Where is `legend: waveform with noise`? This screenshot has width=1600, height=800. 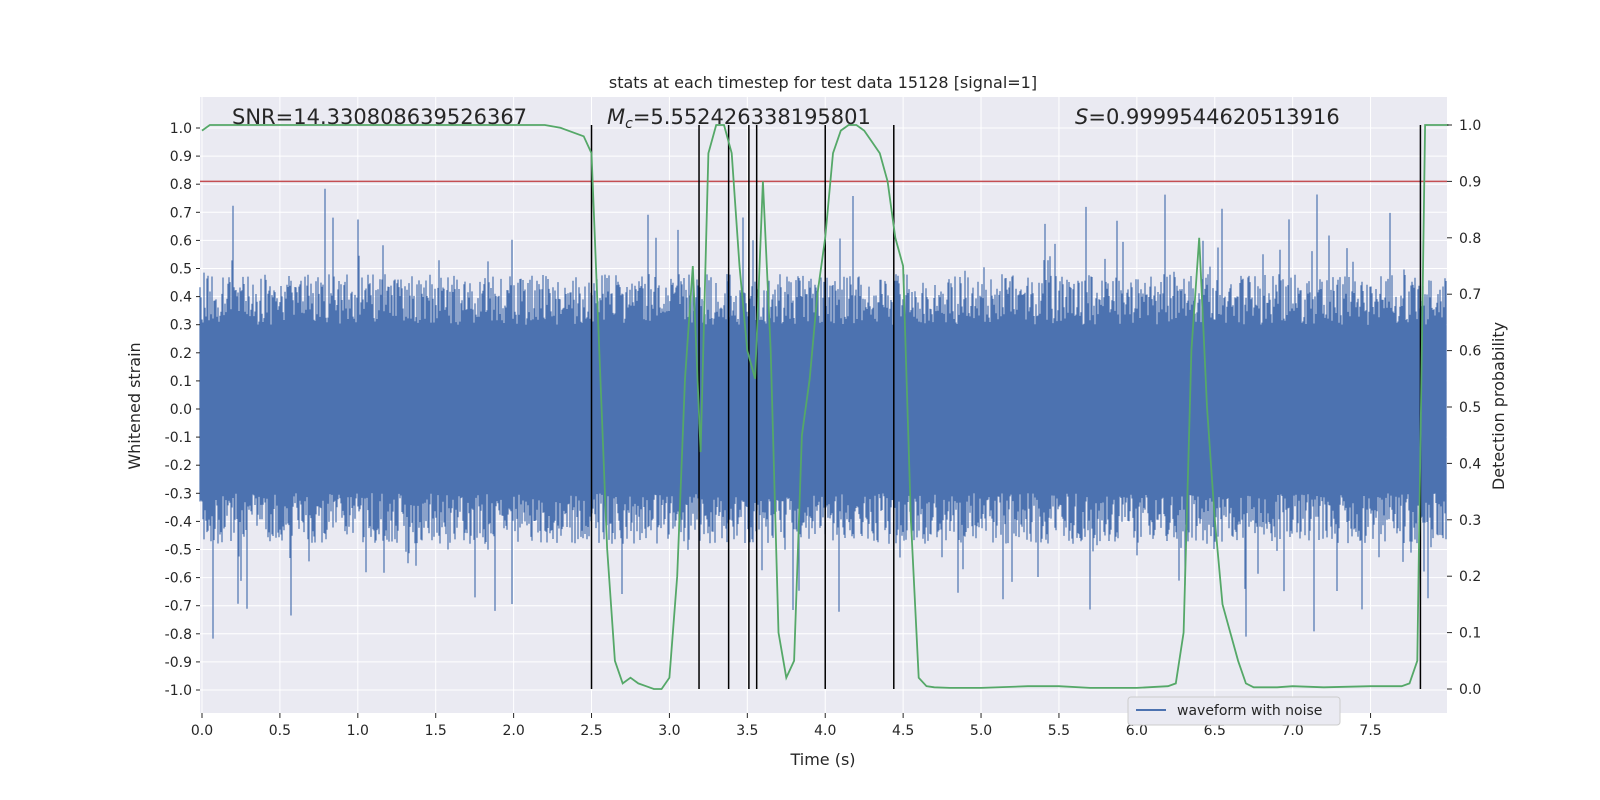
legend: waveform with noise is located at coordinates (1234, 711).